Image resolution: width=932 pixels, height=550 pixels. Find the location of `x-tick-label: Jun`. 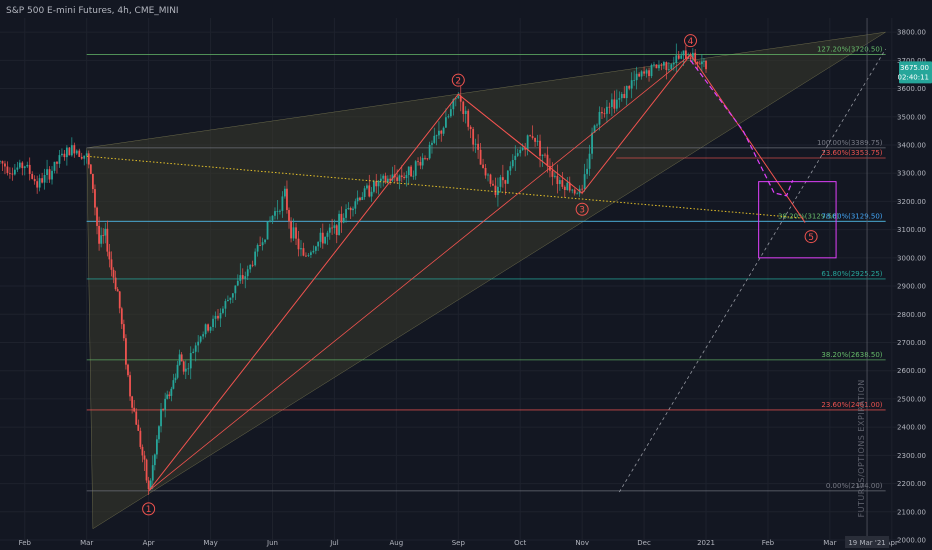

x-tick-label: Jun is located at coordinates (272, 543).